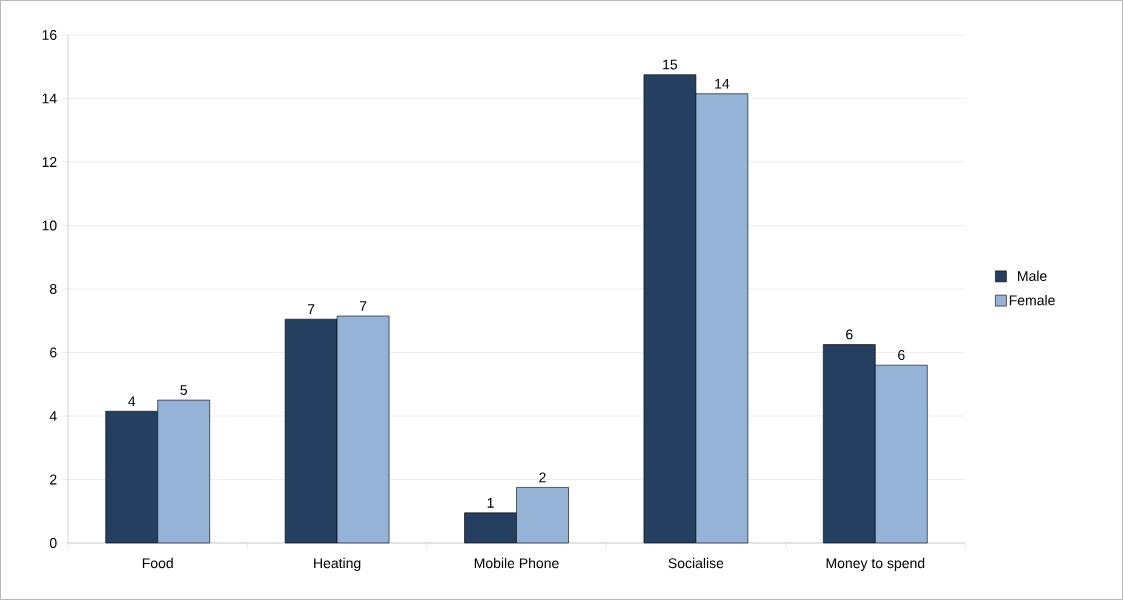  I want to click on x-tick-label: Mobile Phone, so click(516, 563).